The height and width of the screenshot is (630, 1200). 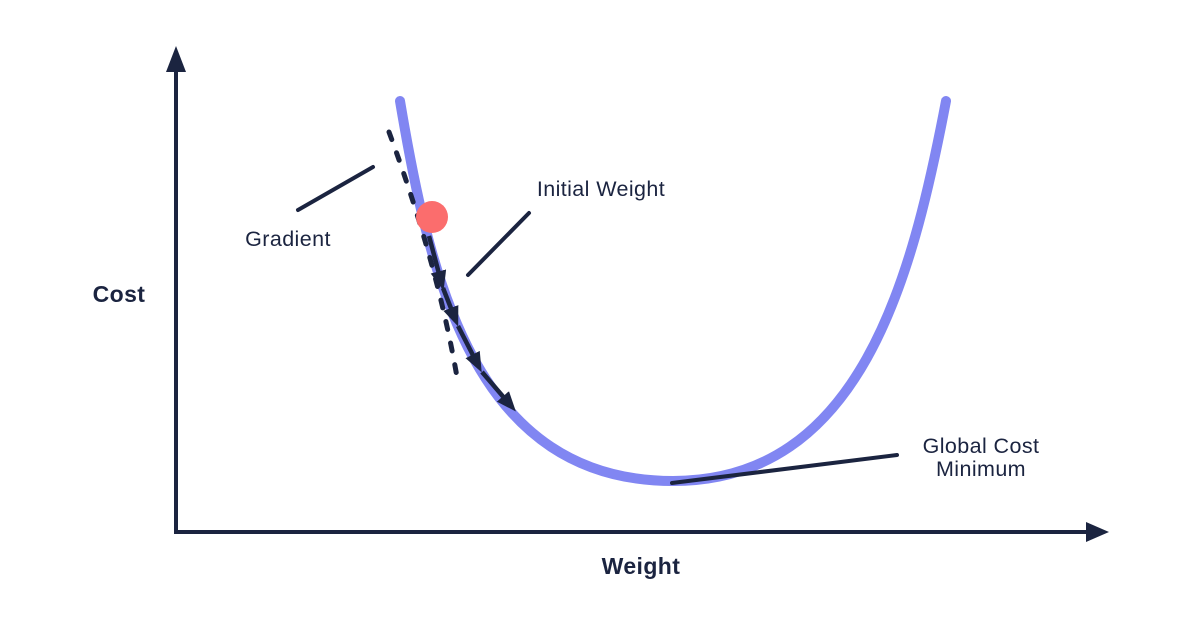 I want to click on gradient-label: Gradient, so click(x=288, y=239).